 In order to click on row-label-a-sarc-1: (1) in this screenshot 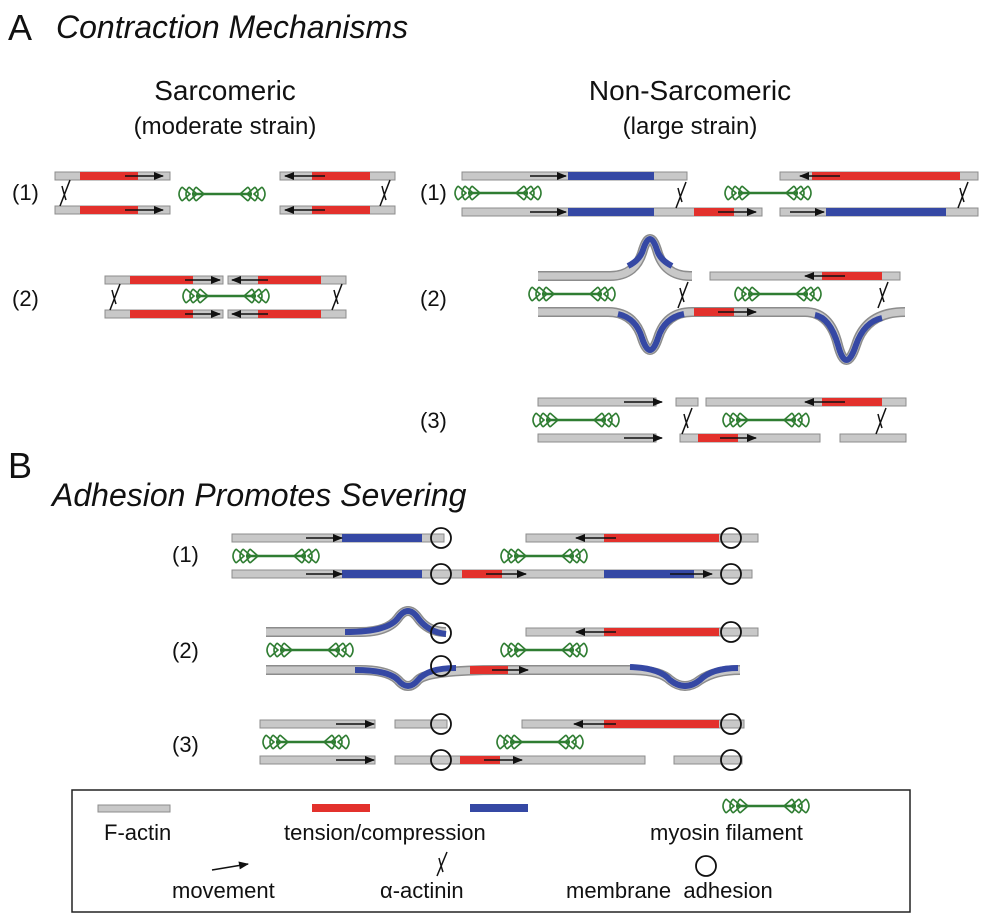, I will do `click(25, 192)`.